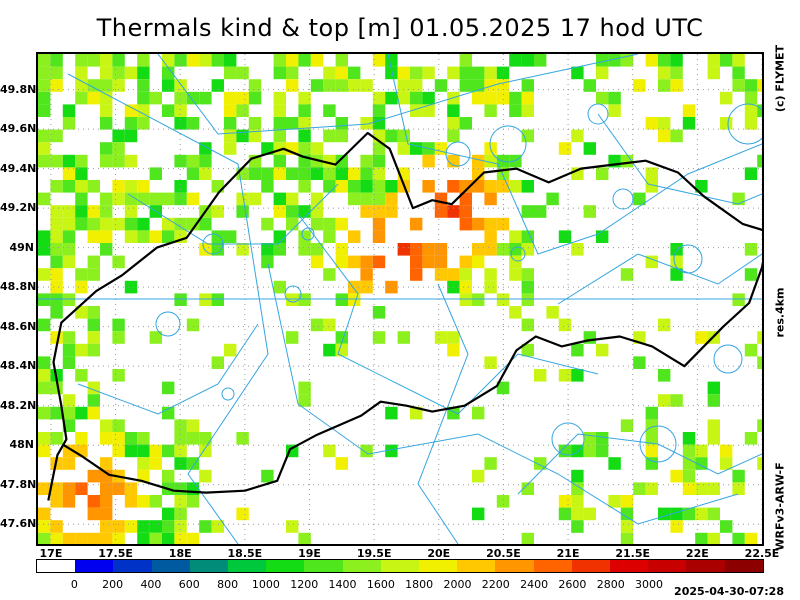 This screenshot has height=600, width=800. What do you see at coordinates (18, 405) in the screenshot?
I see `latitude-tick-label: 48.2N` at bounding box center [18, 405].